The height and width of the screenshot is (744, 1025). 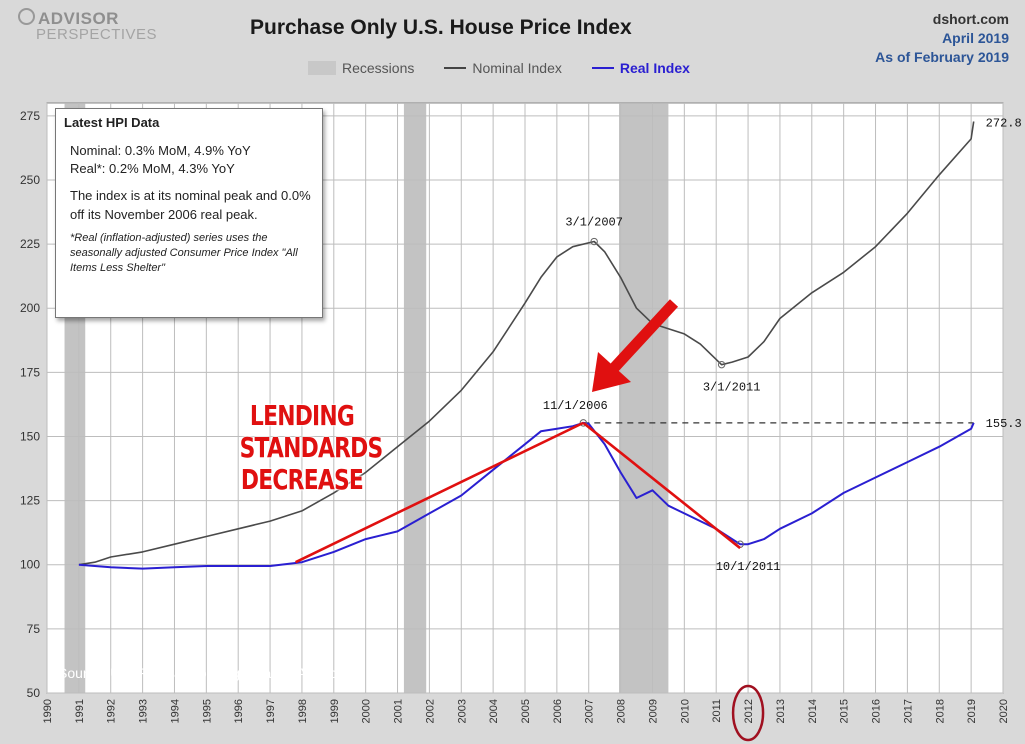 What do you see at coordinates (311, 447) in the screenshot?
I see `lending-standards-annotation: LENDING STANDARDS DECREASE` at bounding box center [311, 447].